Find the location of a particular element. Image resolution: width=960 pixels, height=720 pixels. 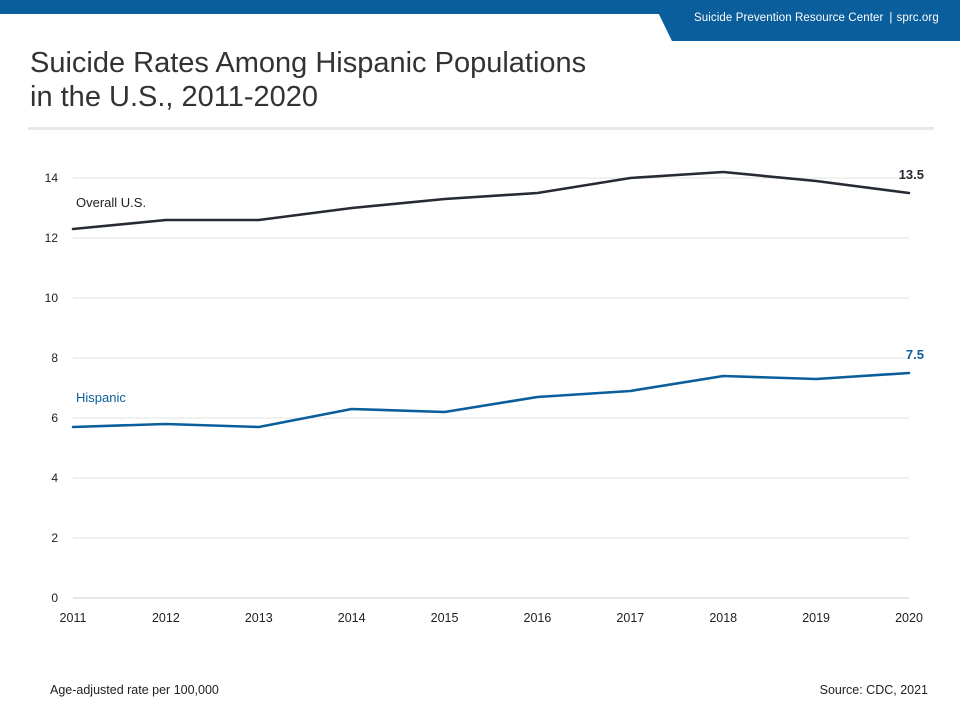

series-line-overall is located at coordinates (491, 200).